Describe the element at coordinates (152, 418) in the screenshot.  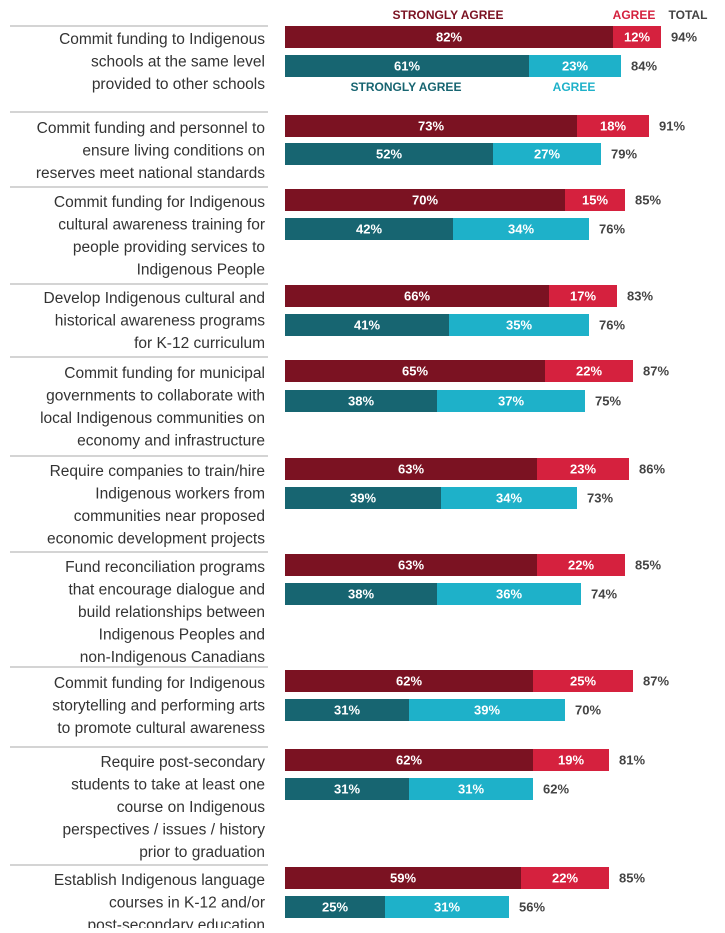
I see `category-label: local Indigenous communities on` at that location.